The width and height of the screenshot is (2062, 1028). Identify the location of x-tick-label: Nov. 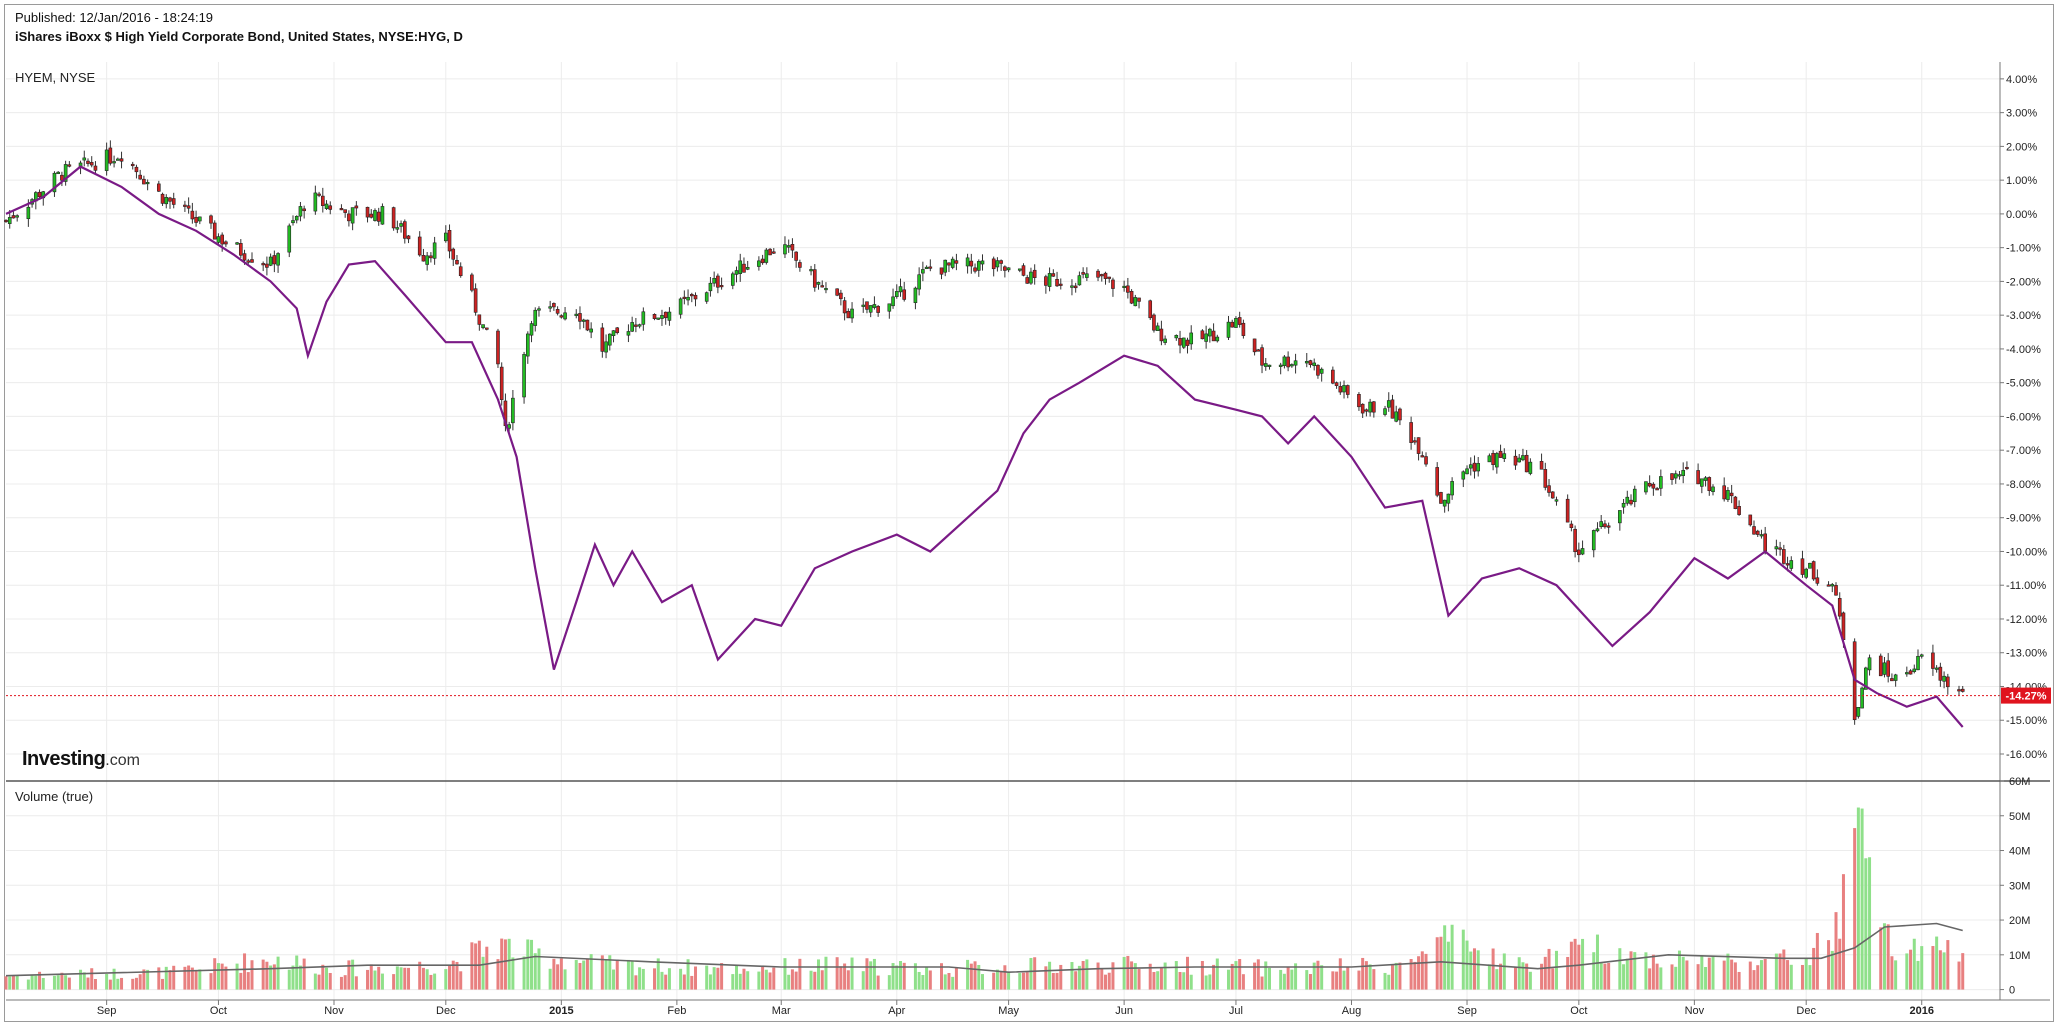
(1695, 1011).